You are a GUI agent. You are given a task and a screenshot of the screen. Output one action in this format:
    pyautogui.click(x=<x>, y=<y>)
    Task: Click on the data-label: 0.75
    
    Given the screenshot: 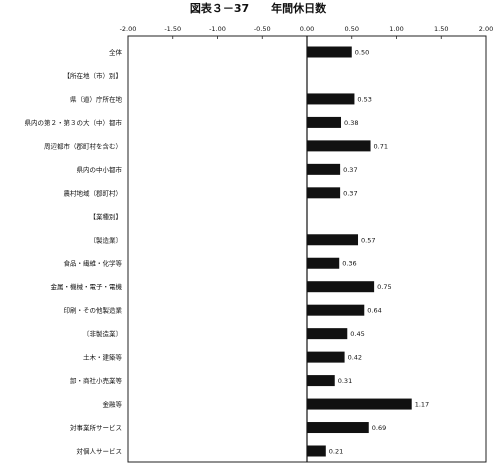 What is the action you would take?
    pyautogui.click(x=384, y=287)
    